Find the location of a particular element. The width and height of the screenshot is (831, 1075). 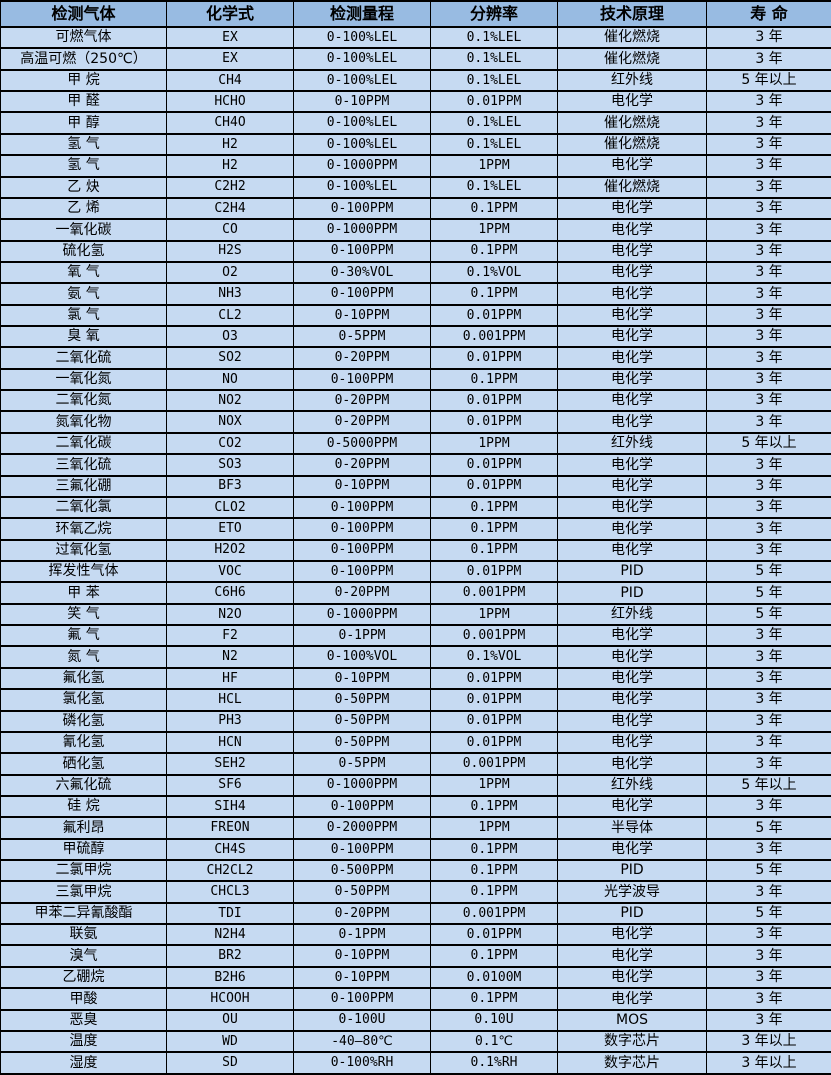

table-row: 氢 气 H2 0-1000PPM 1PPM 电化学 3 年 is located at coordinates (415, 166).